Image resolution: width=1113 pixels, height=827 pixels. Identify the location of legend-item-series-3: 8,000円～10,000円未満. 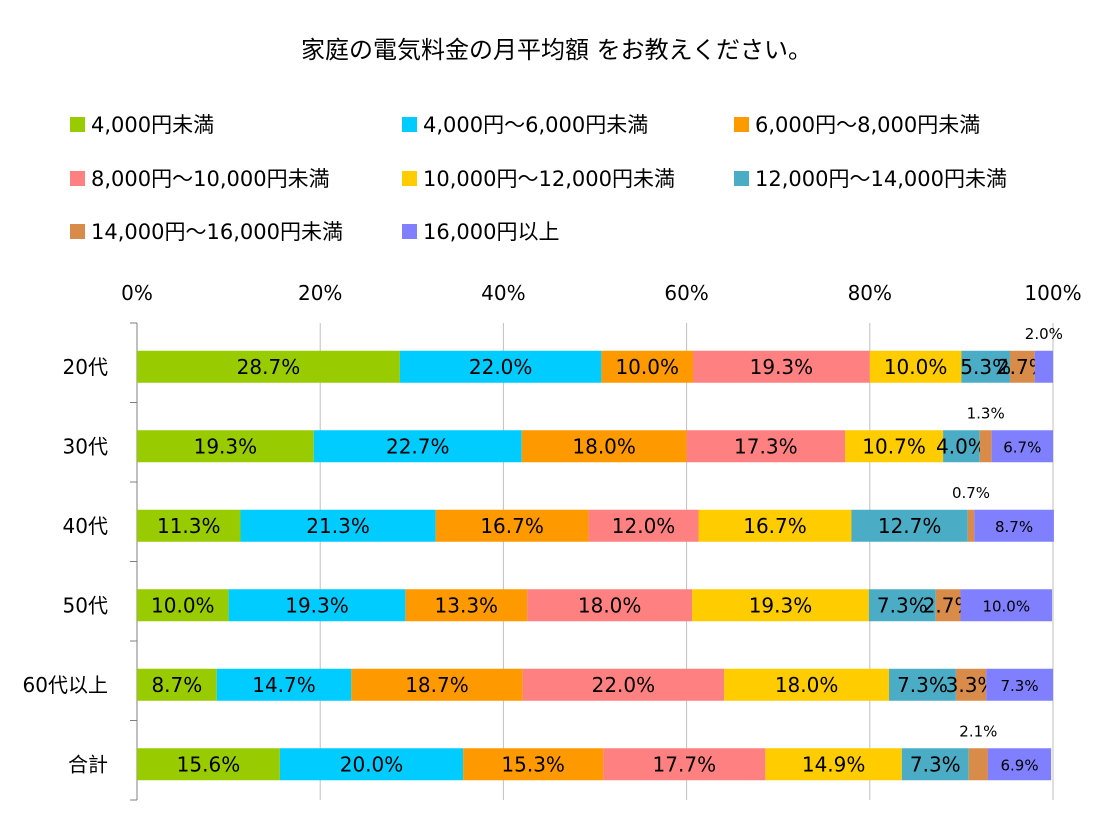
(200, 178).